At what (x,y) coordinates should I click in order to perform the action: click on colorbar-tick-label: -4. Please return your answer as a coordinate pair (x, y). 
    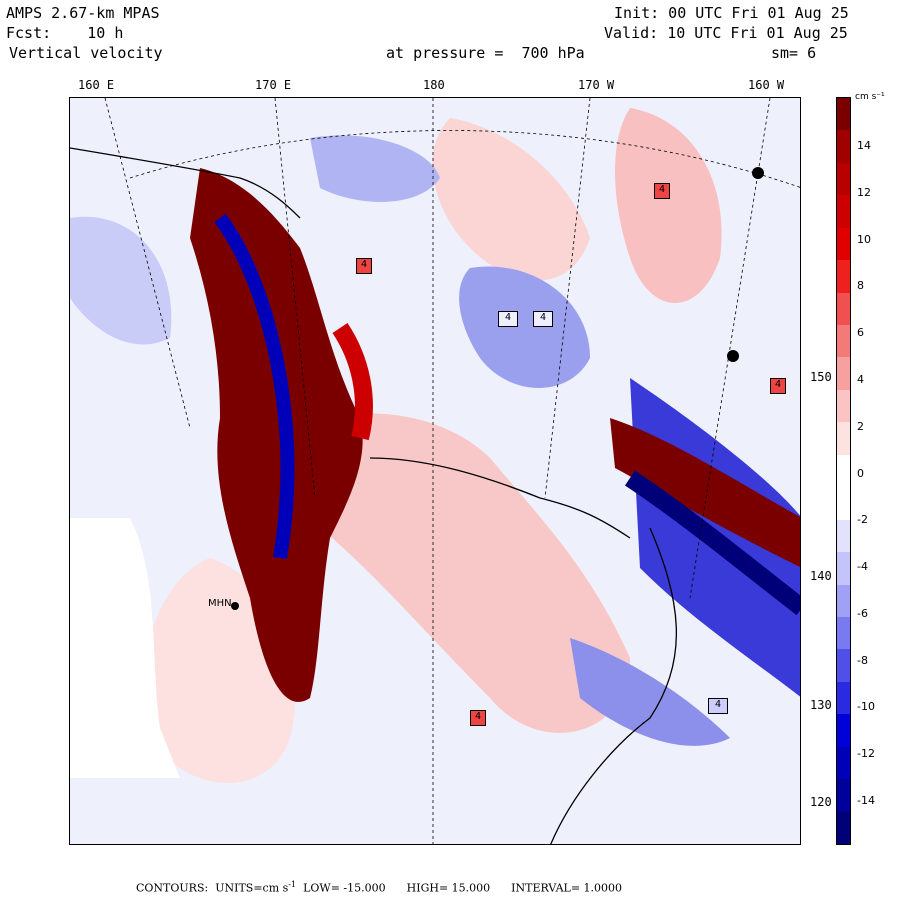
    Looking at the image, I should click on (862, 567).